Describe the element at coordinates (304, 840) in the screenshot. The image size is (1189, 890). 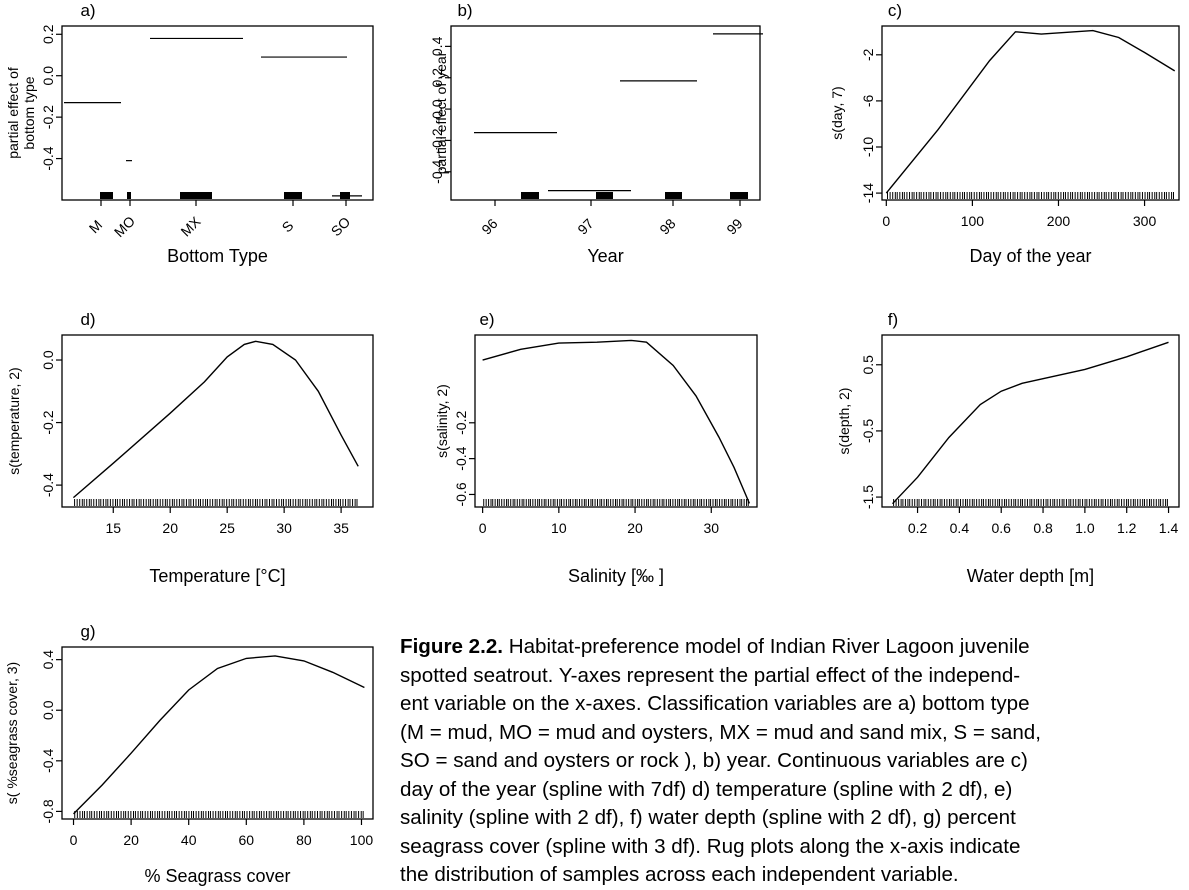
I see `x-tick-label: 80` at that location.